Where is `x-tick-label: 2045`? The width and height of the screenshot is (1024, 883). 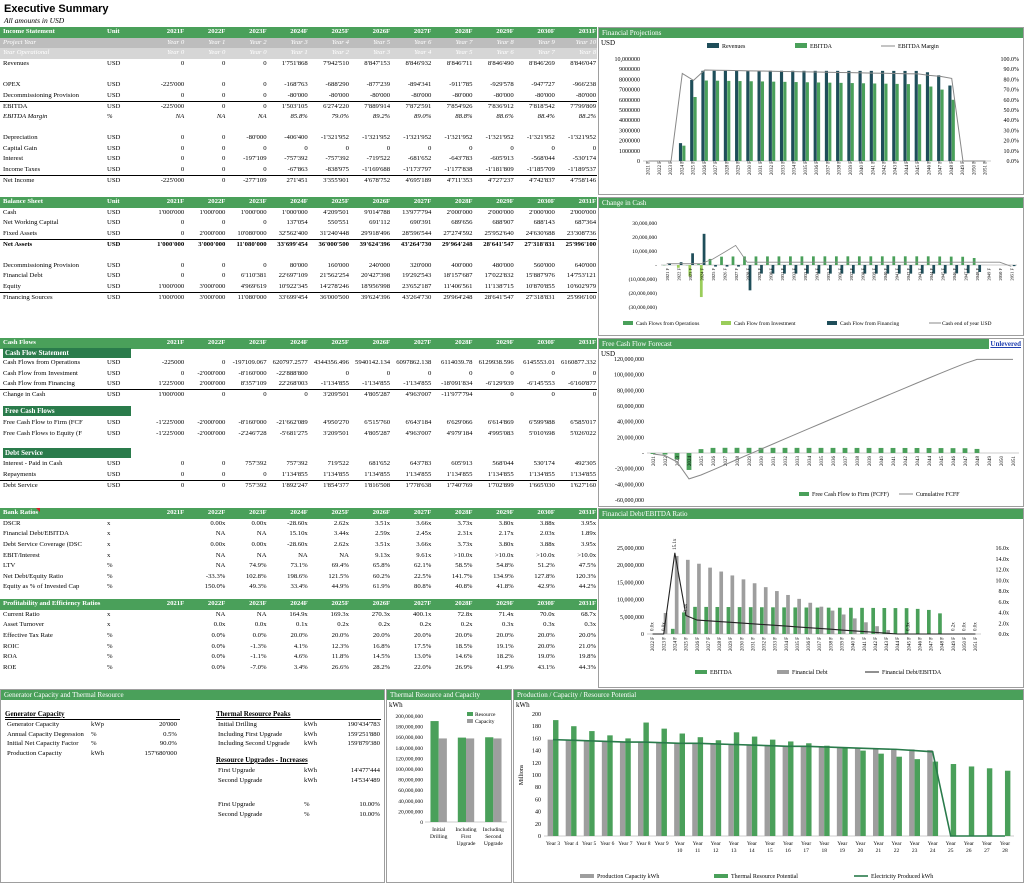
x-tick-label: 2045 is located at coordinates (942, 461).